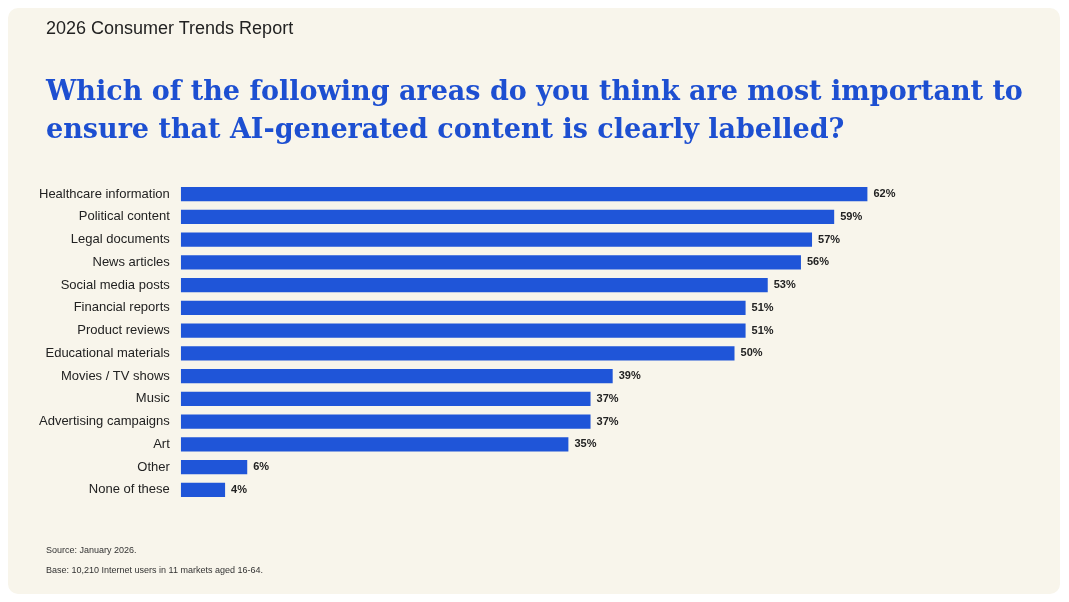 This screenshot has width=1069, height=602. What do you see at coordinates (884, 193) in the screenshot?
I see `data-label: 62%` at bounding box center [884, 193].